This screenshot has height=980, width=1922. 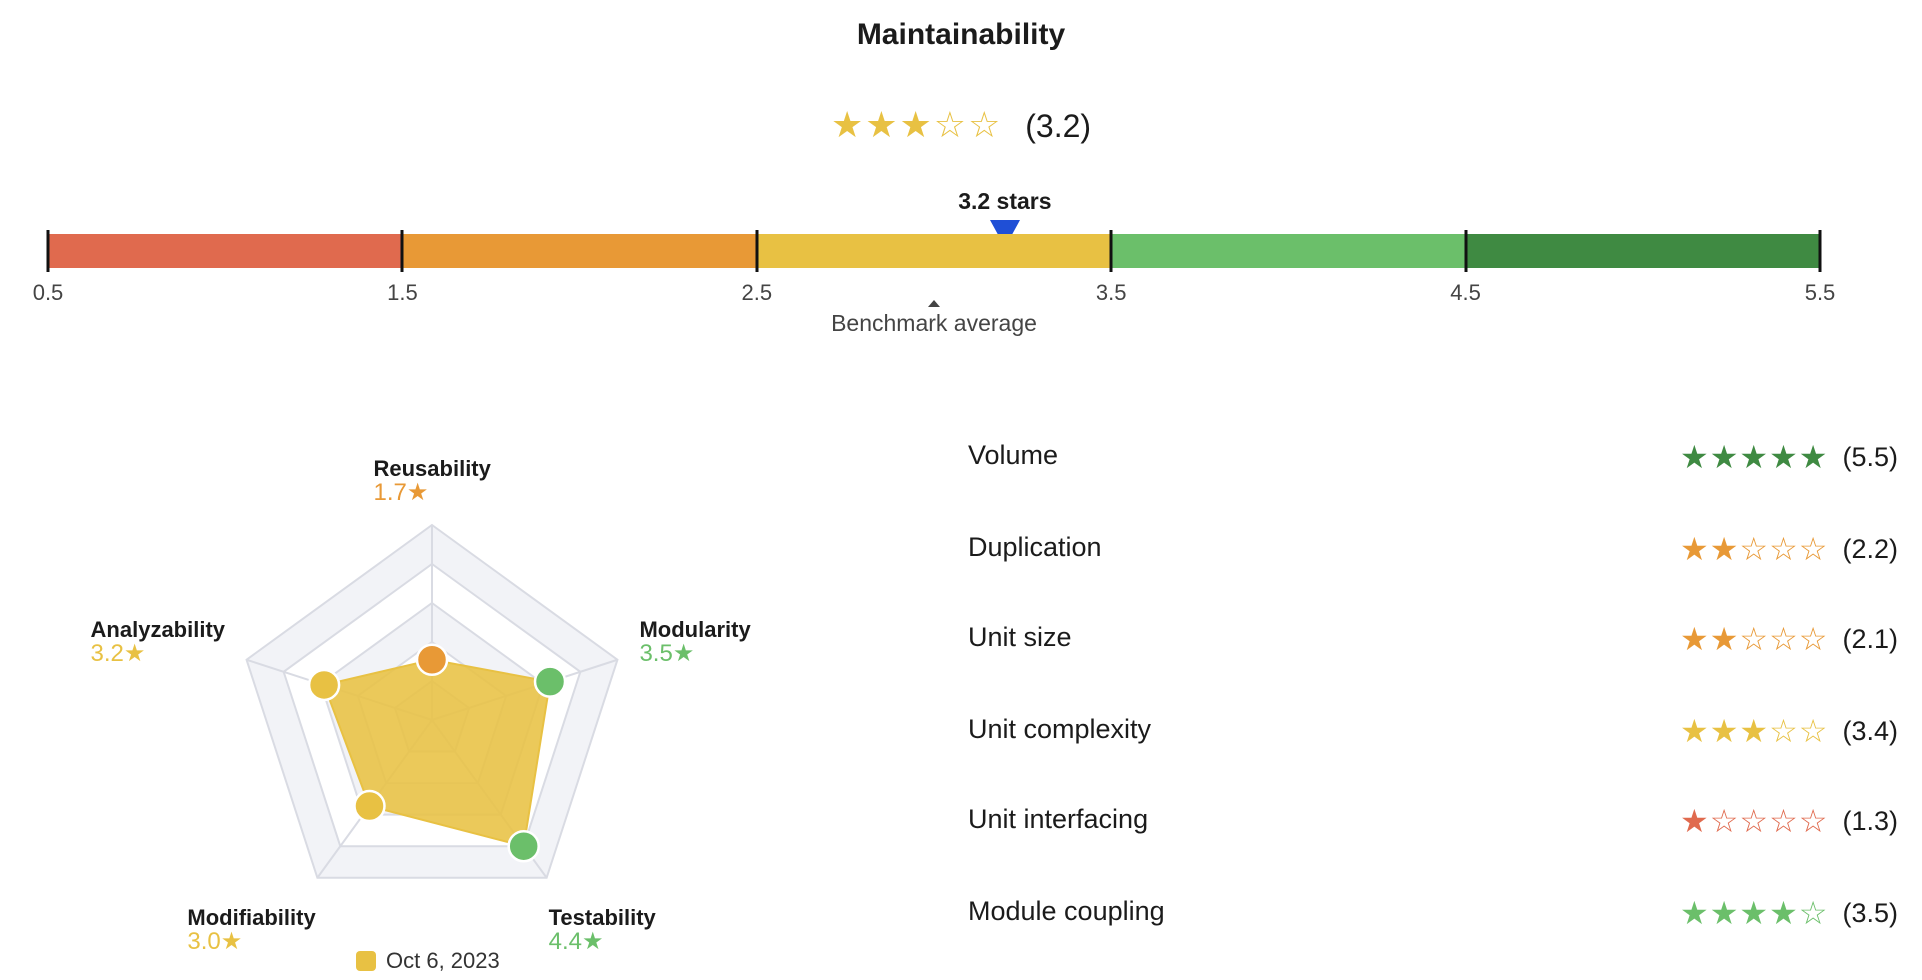 I want to click on metric-stars: ★★★☆☆, so click(x=1754, y=731).